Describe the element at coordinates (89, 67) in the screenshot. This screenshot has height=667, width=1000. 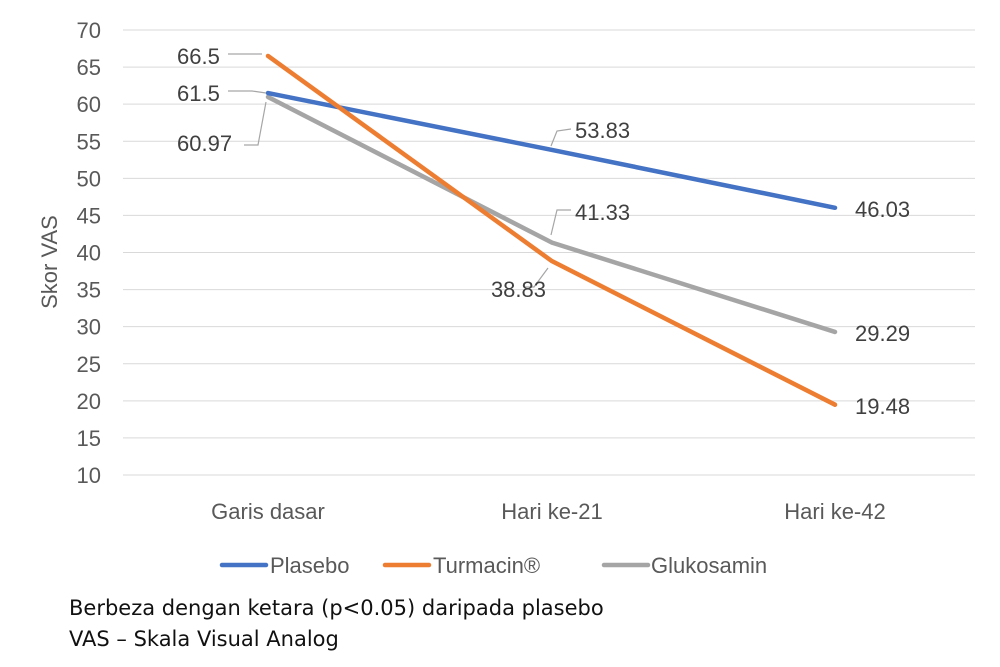
I see `y-tick-label: 65` at that location.